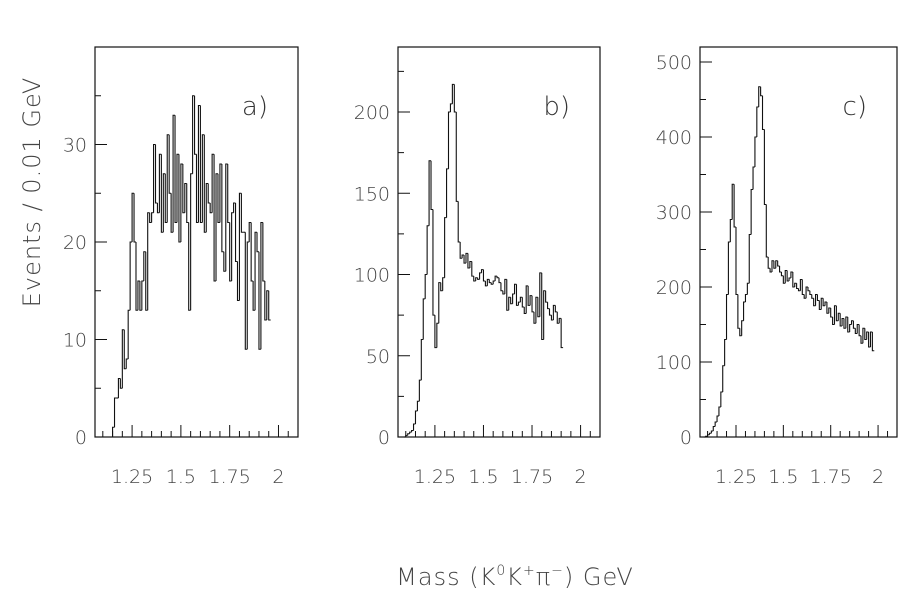  Describe the element at coordinates (674, 363) in the screenshot. I see `y-tick-label: 100` at that location.